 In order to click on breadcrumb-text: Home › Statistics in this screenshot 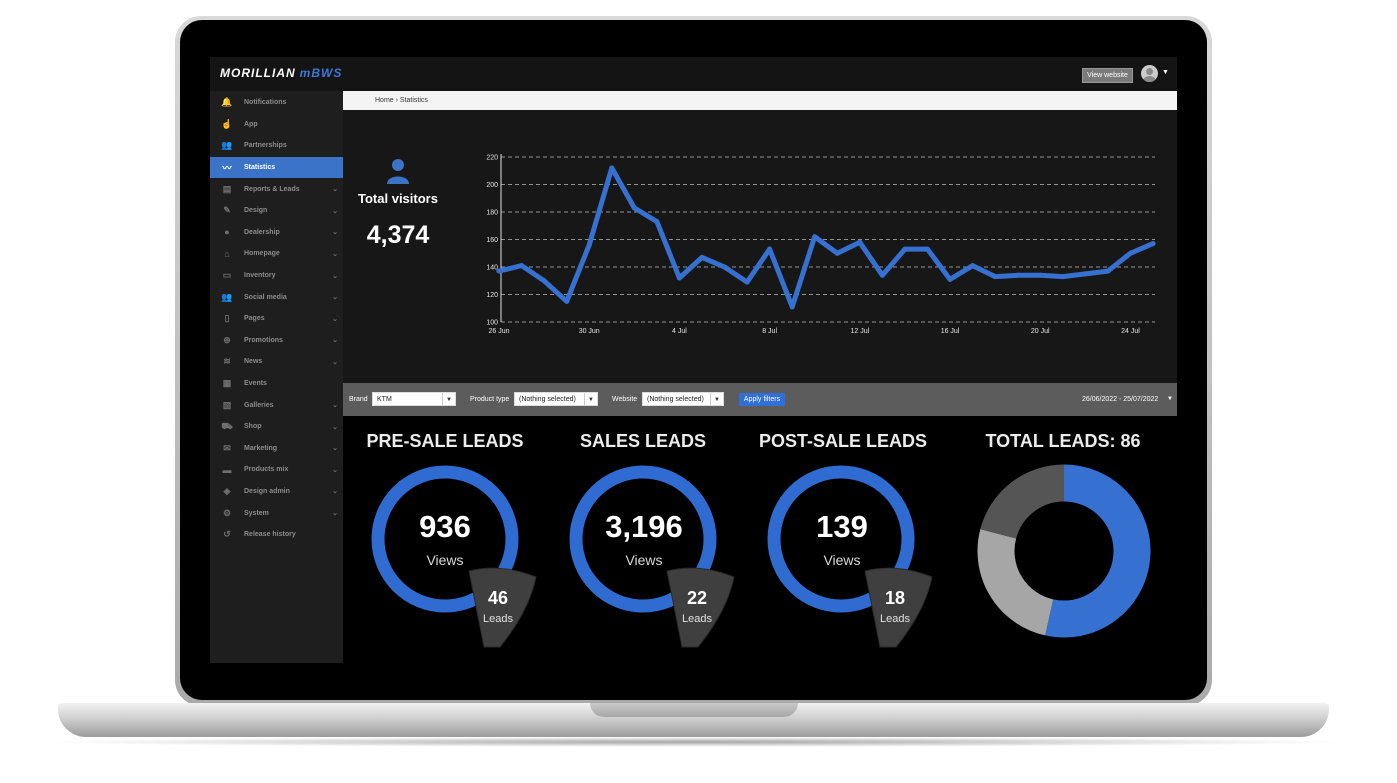, I will do `click(401, 100)`.